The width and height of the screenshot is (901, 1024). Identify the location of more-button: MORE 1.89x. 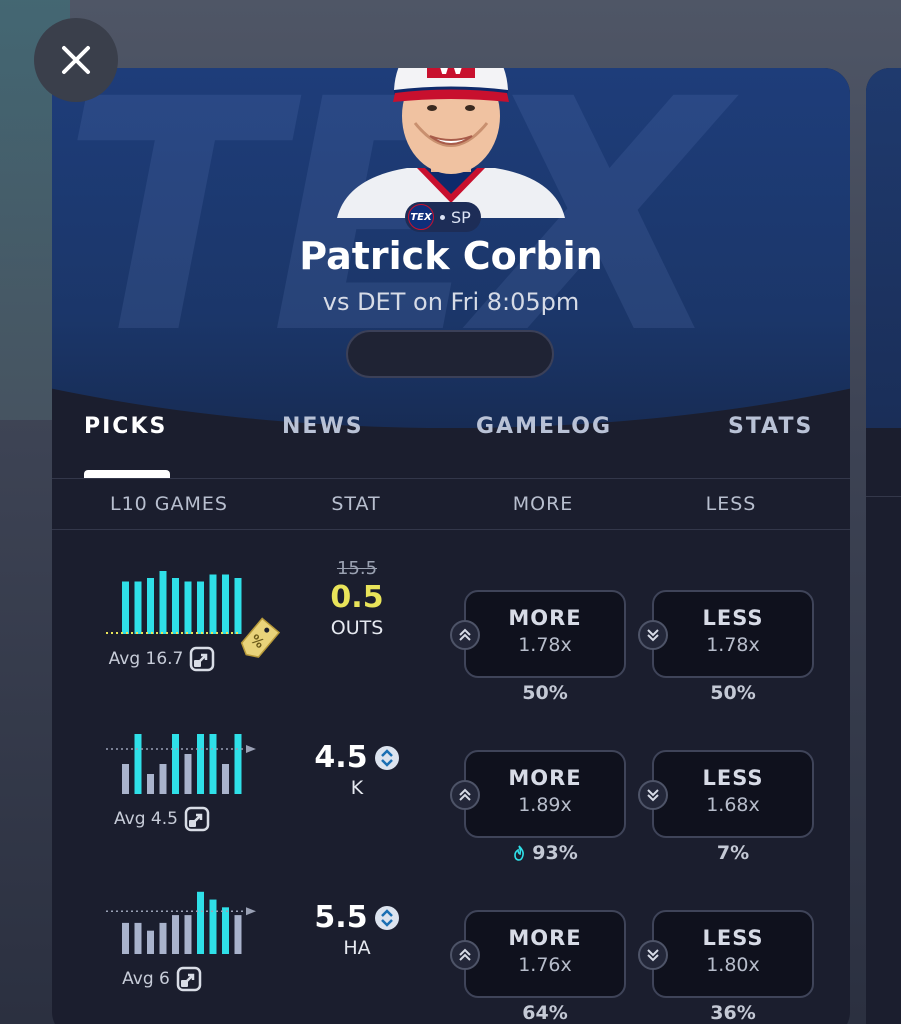
(538, 794).